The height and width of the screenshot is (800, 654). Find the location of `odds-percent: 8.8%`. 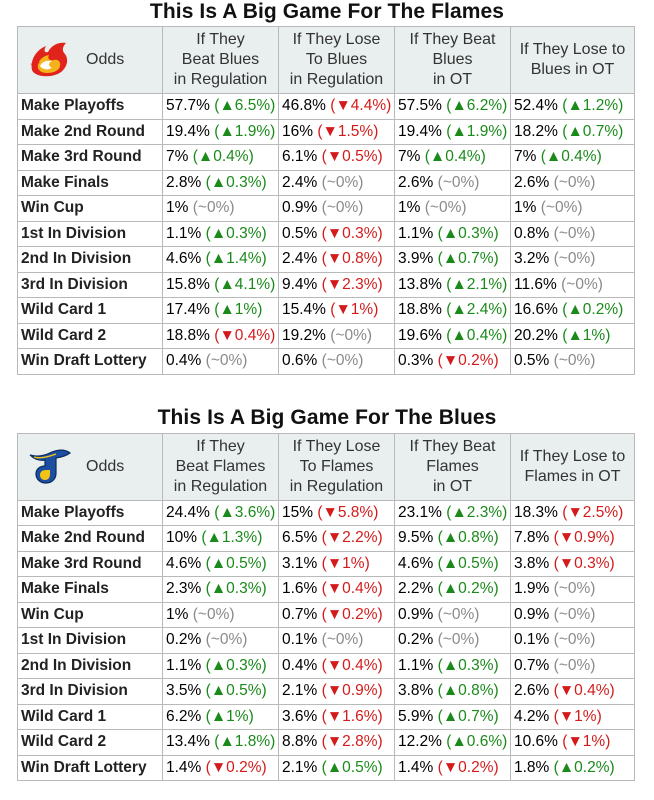

odds-percent: 8.8% is located at coordinates (300, 742).